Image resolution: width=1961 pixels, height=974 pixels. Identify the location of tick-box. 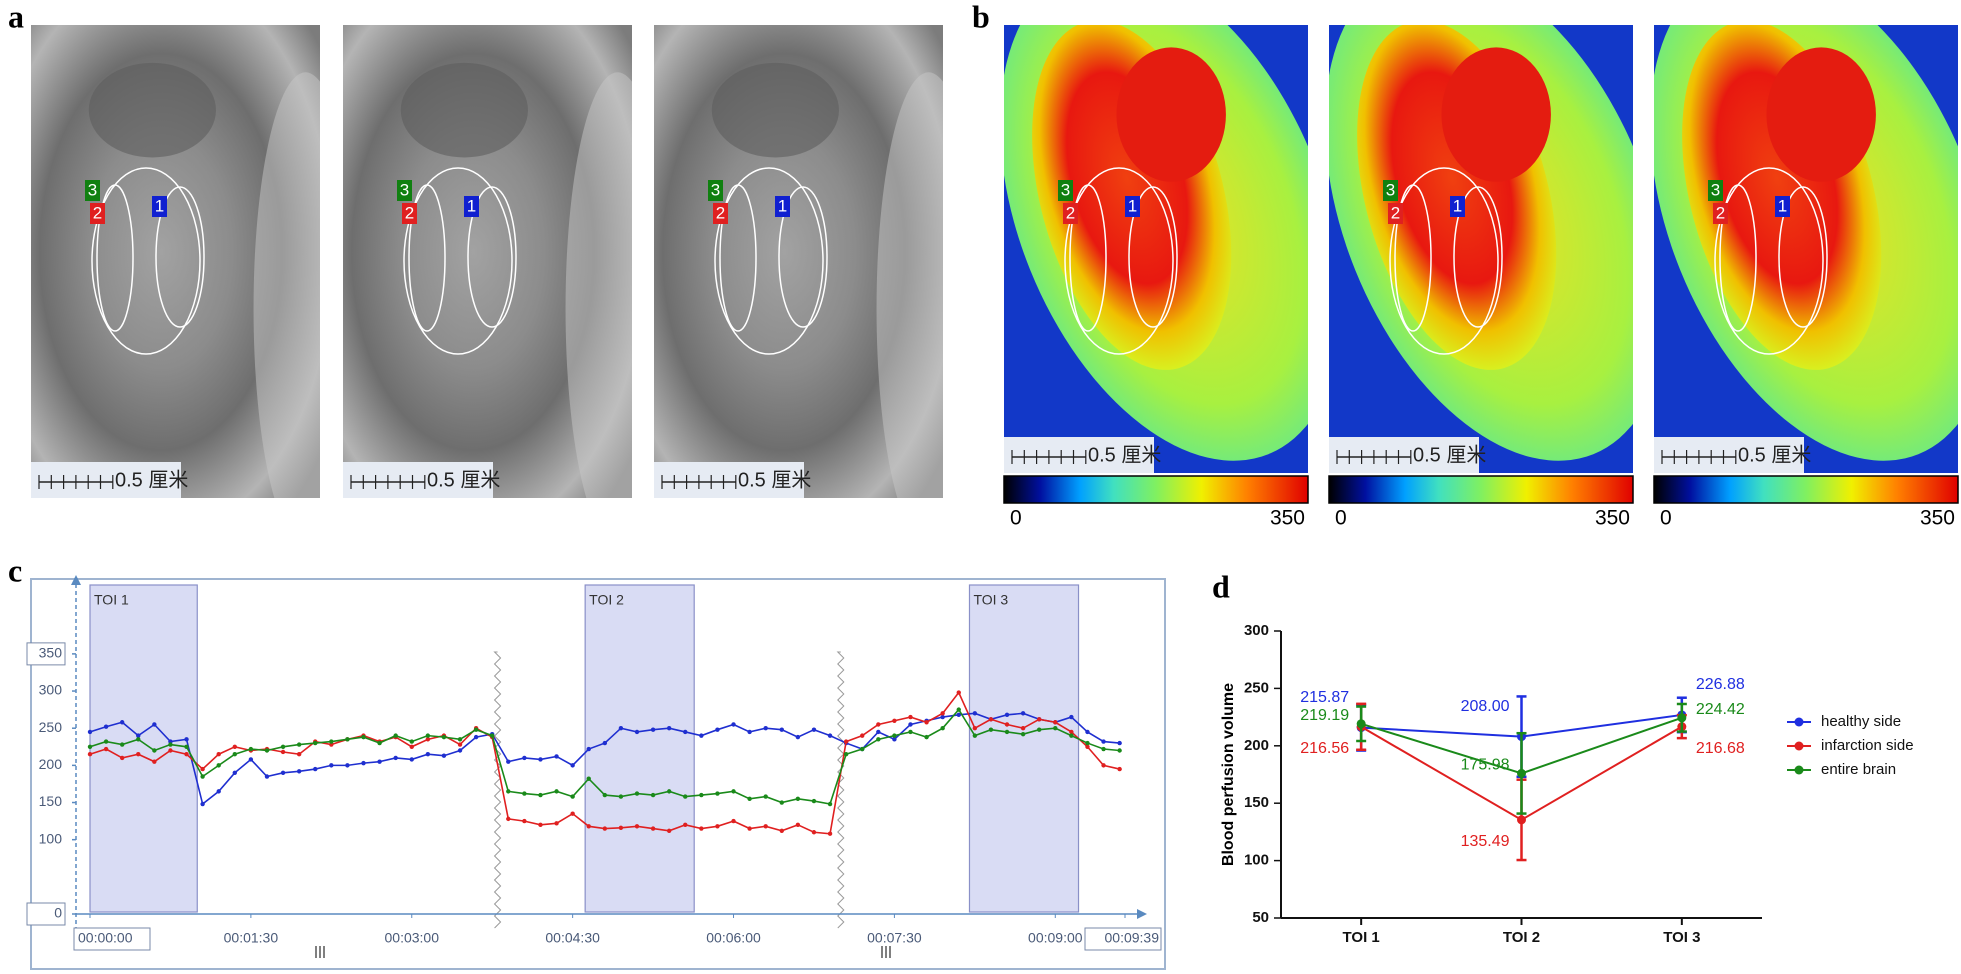
(112, 939).